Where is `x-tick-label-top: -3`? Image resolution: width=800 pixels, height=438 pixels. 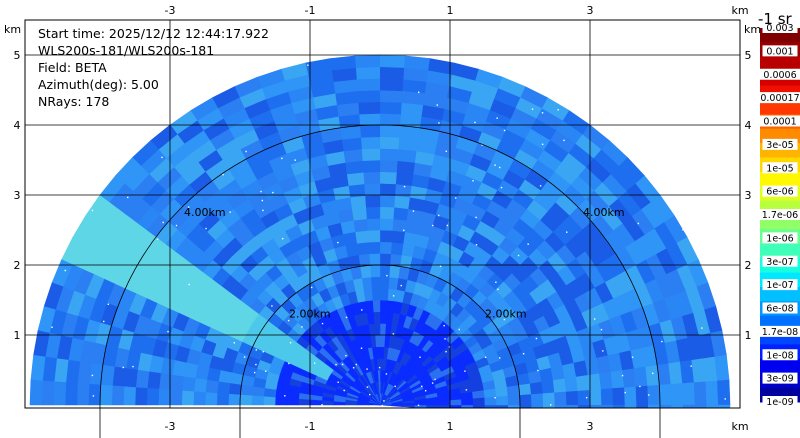 x-tick-label-top: -3 is located at coordinates (170, 10).